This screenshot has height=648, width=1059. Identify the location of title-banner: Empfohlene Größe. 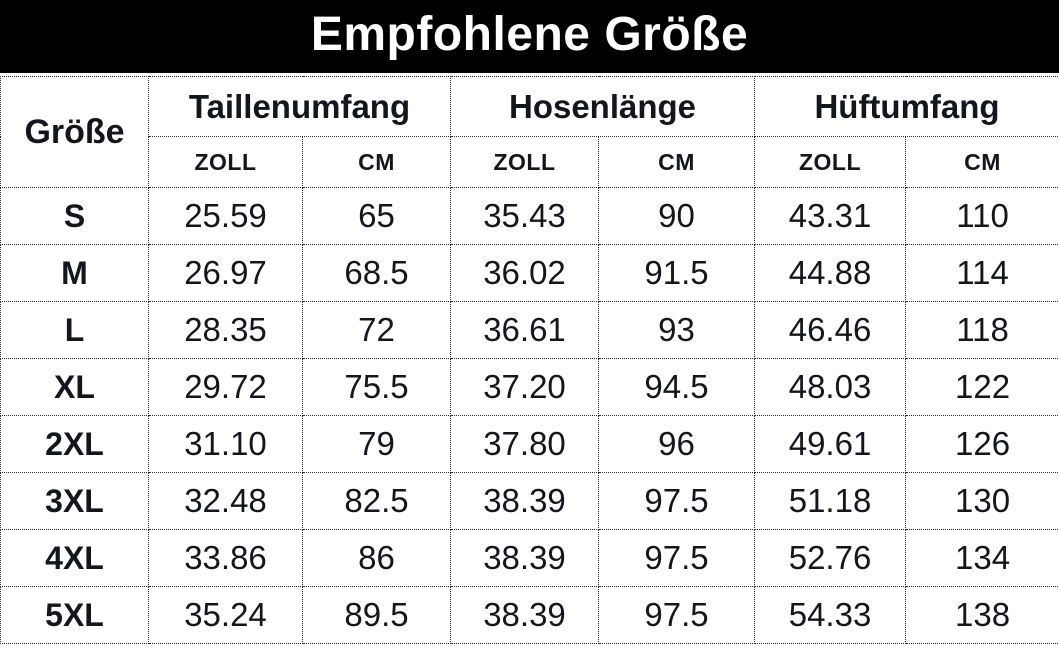
(529, 36).